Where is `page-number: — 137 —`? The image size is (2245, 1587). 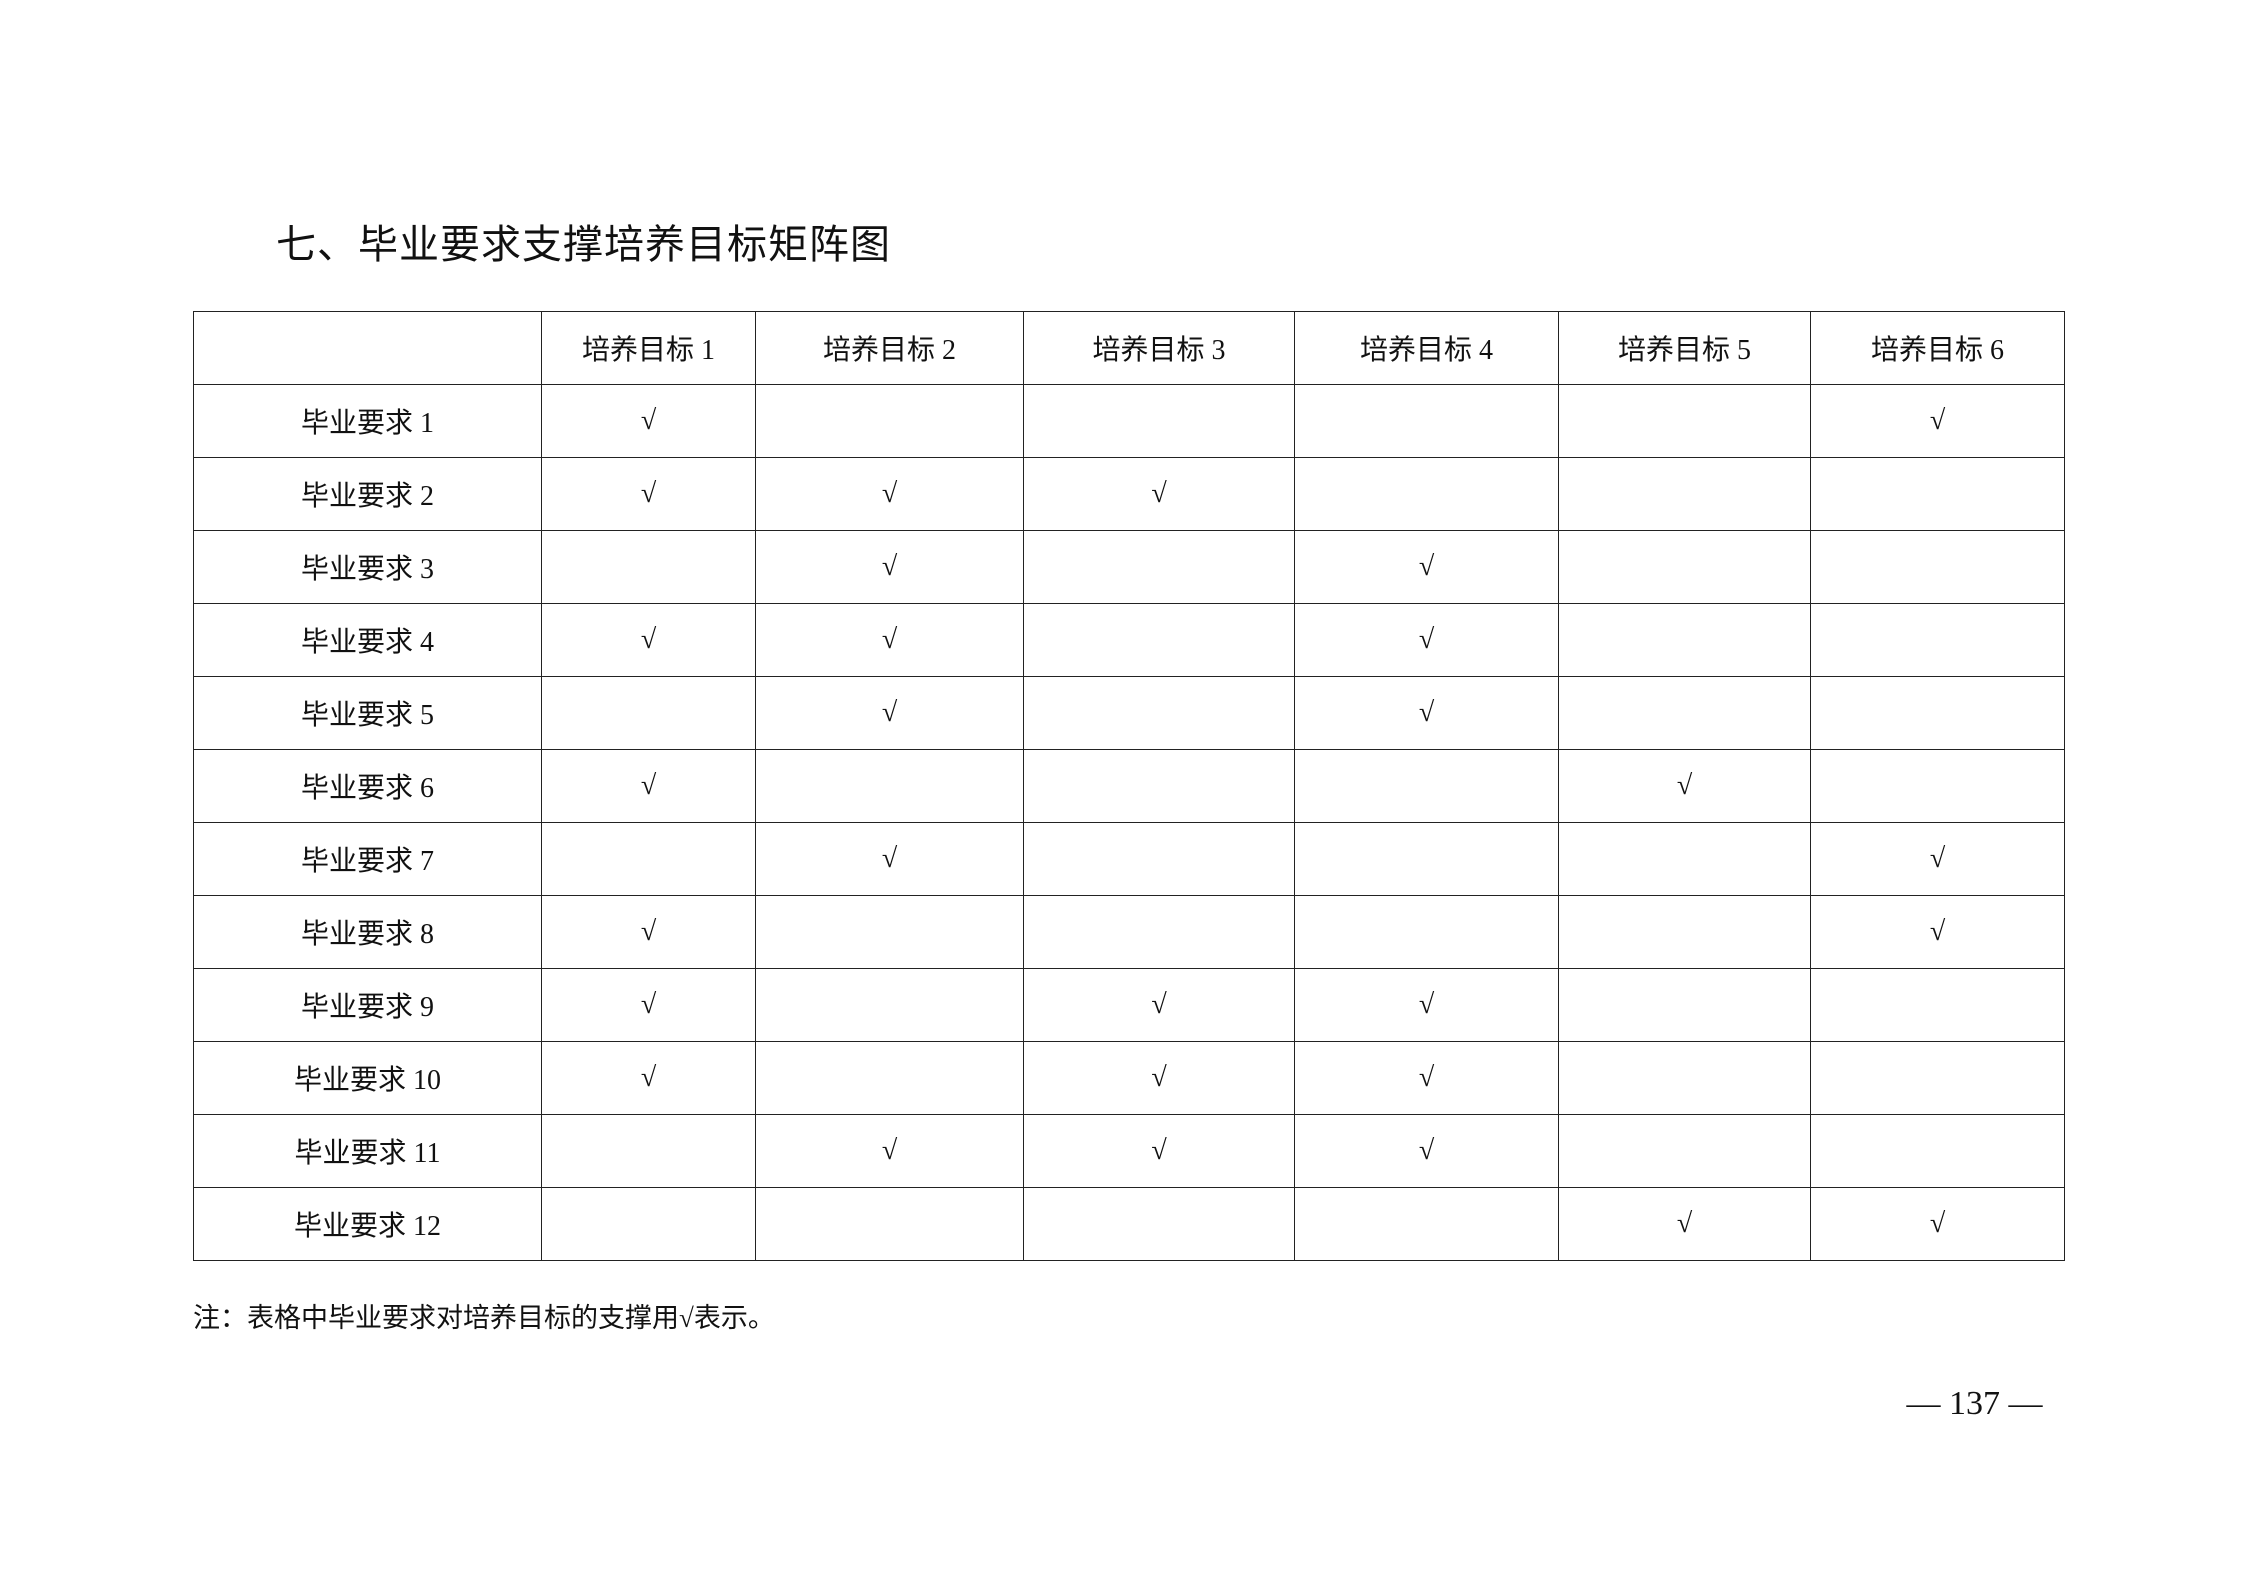 page-number: — 137 — is located at coordinates (1974, 1403).